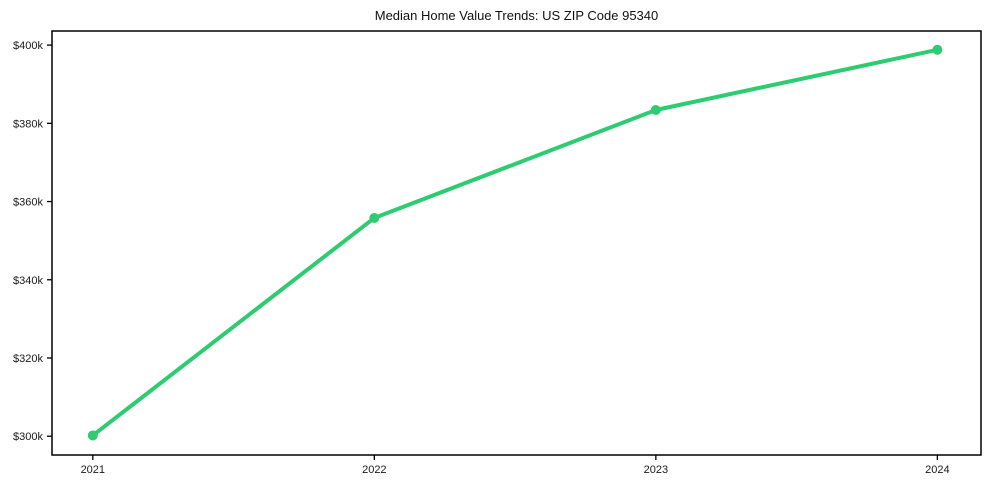  I want to click on data-point-2024, so click(937, 49).